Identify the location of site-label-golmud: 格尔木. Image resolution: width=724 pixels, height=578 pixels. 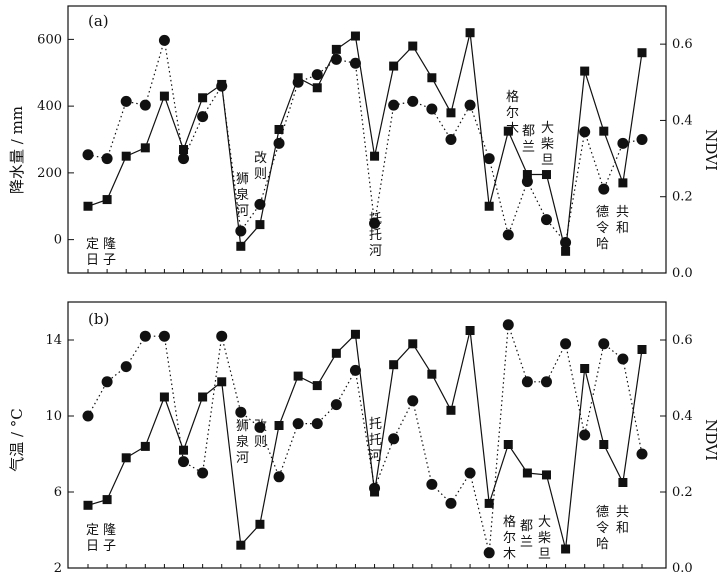
(512, 113).